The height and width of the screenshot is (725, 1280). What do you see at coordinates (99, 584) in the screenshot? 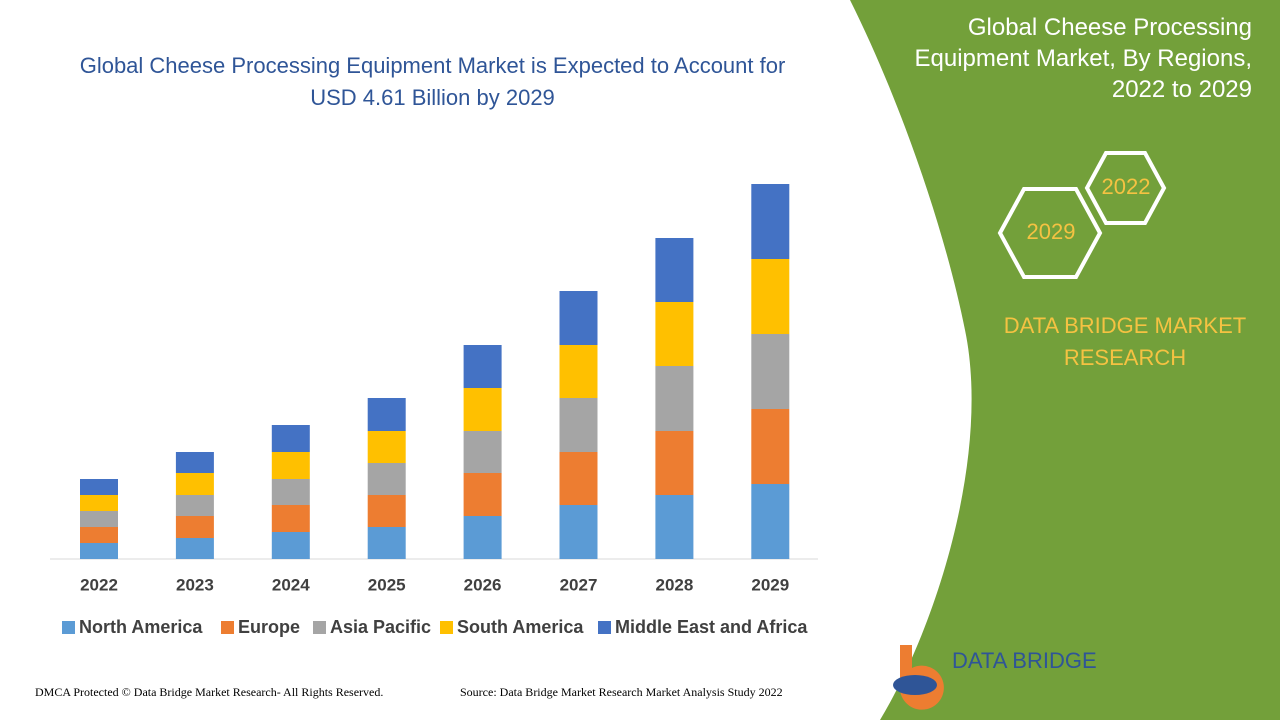
I see `x-tick-label: 2022` at bounding box center [99, 584].